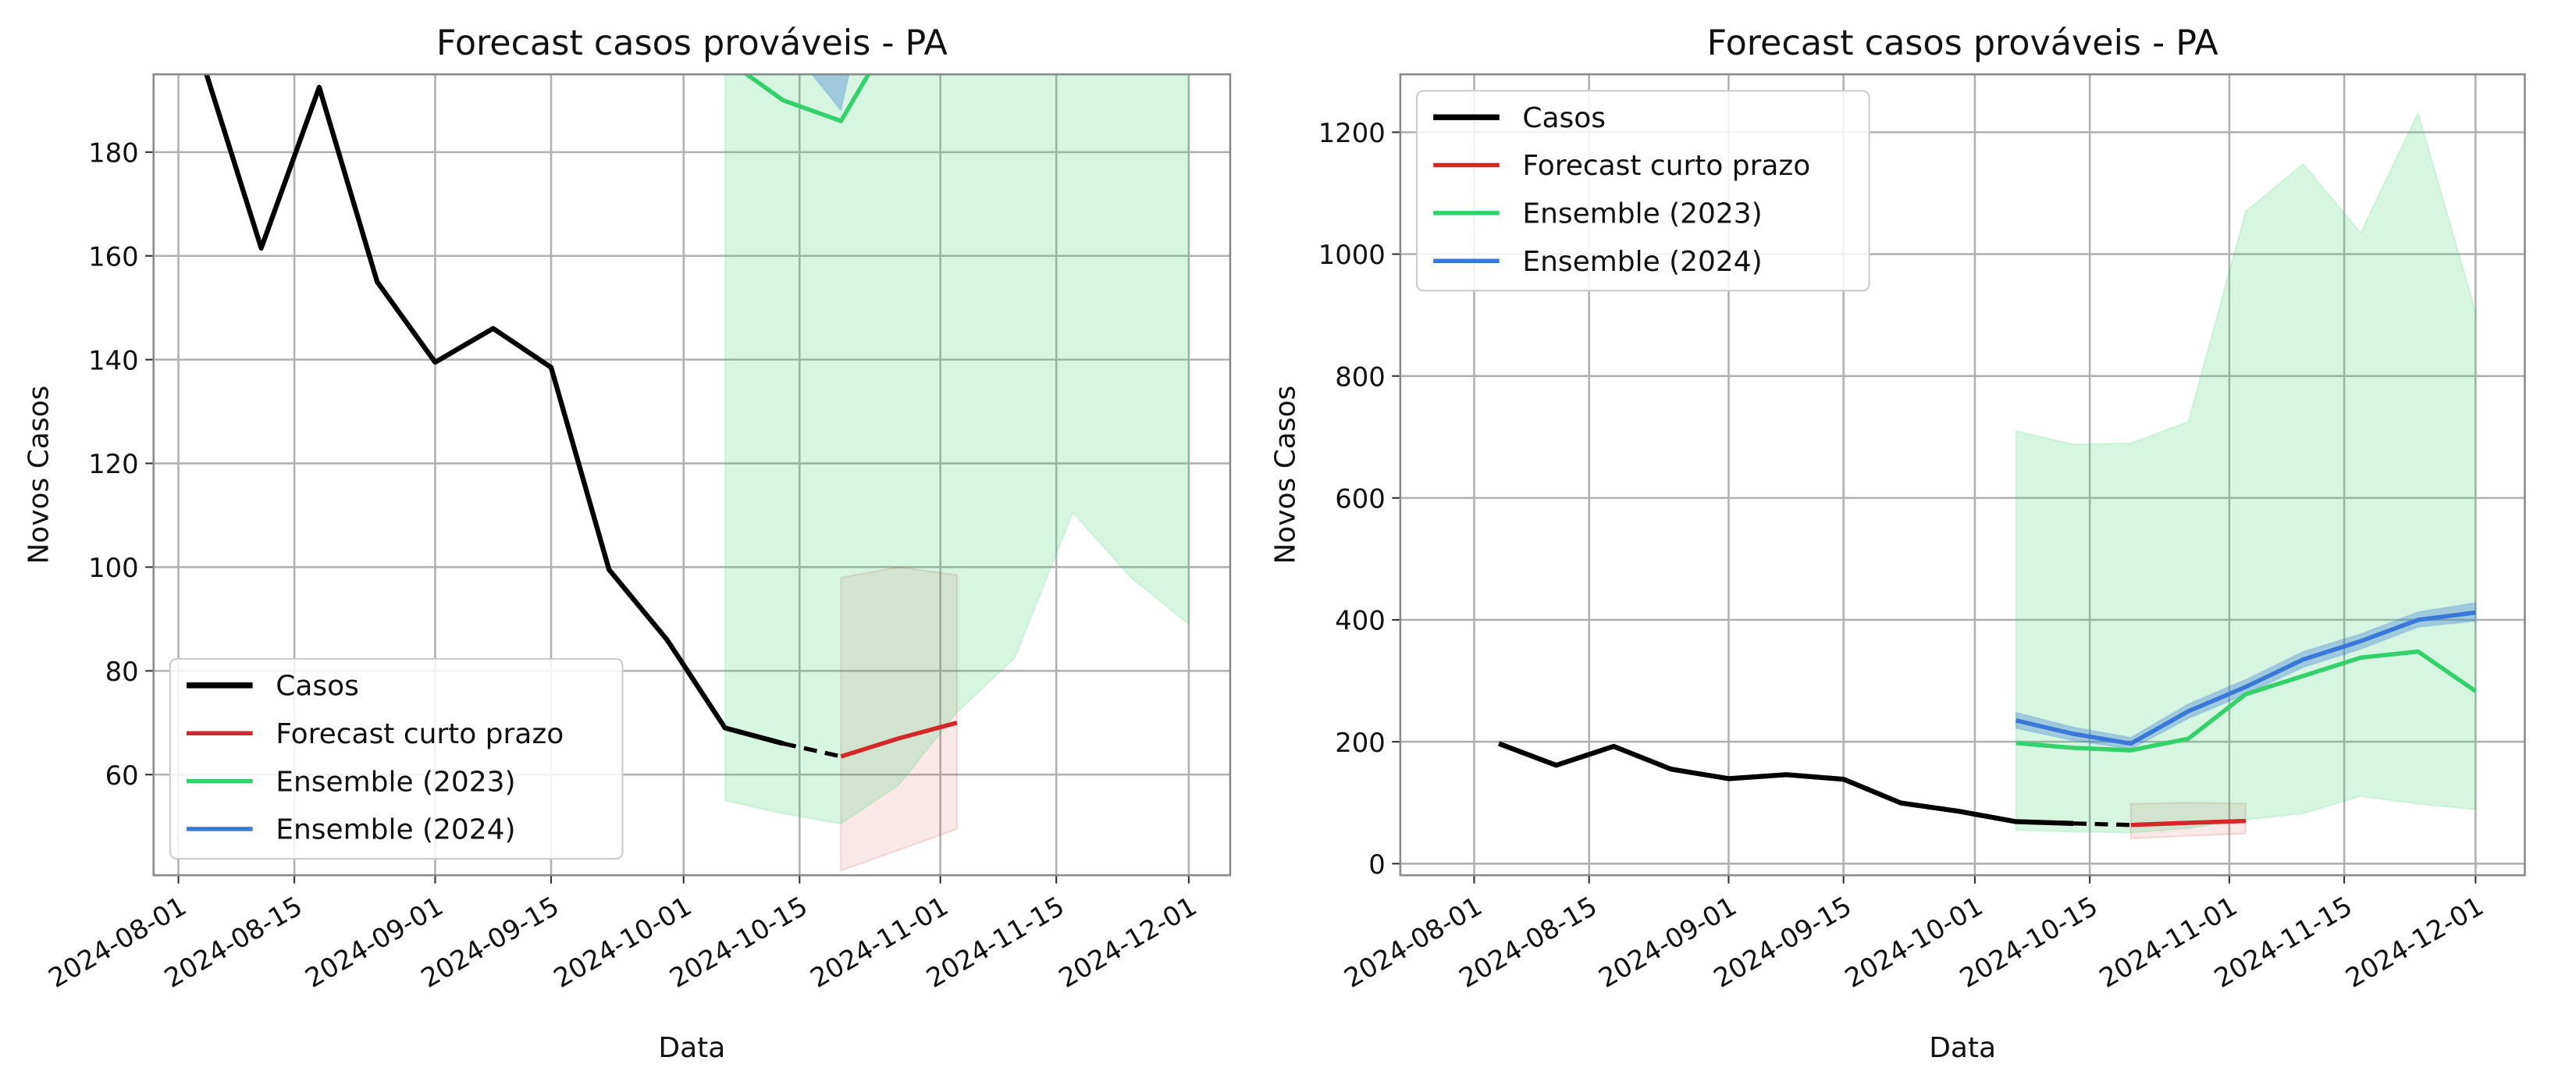 The height and width of the screenshot is (1082, 2576). Describe the element at coordinates (114, 360) in the screenshot. I see `y-tick-label: 140` at that location.